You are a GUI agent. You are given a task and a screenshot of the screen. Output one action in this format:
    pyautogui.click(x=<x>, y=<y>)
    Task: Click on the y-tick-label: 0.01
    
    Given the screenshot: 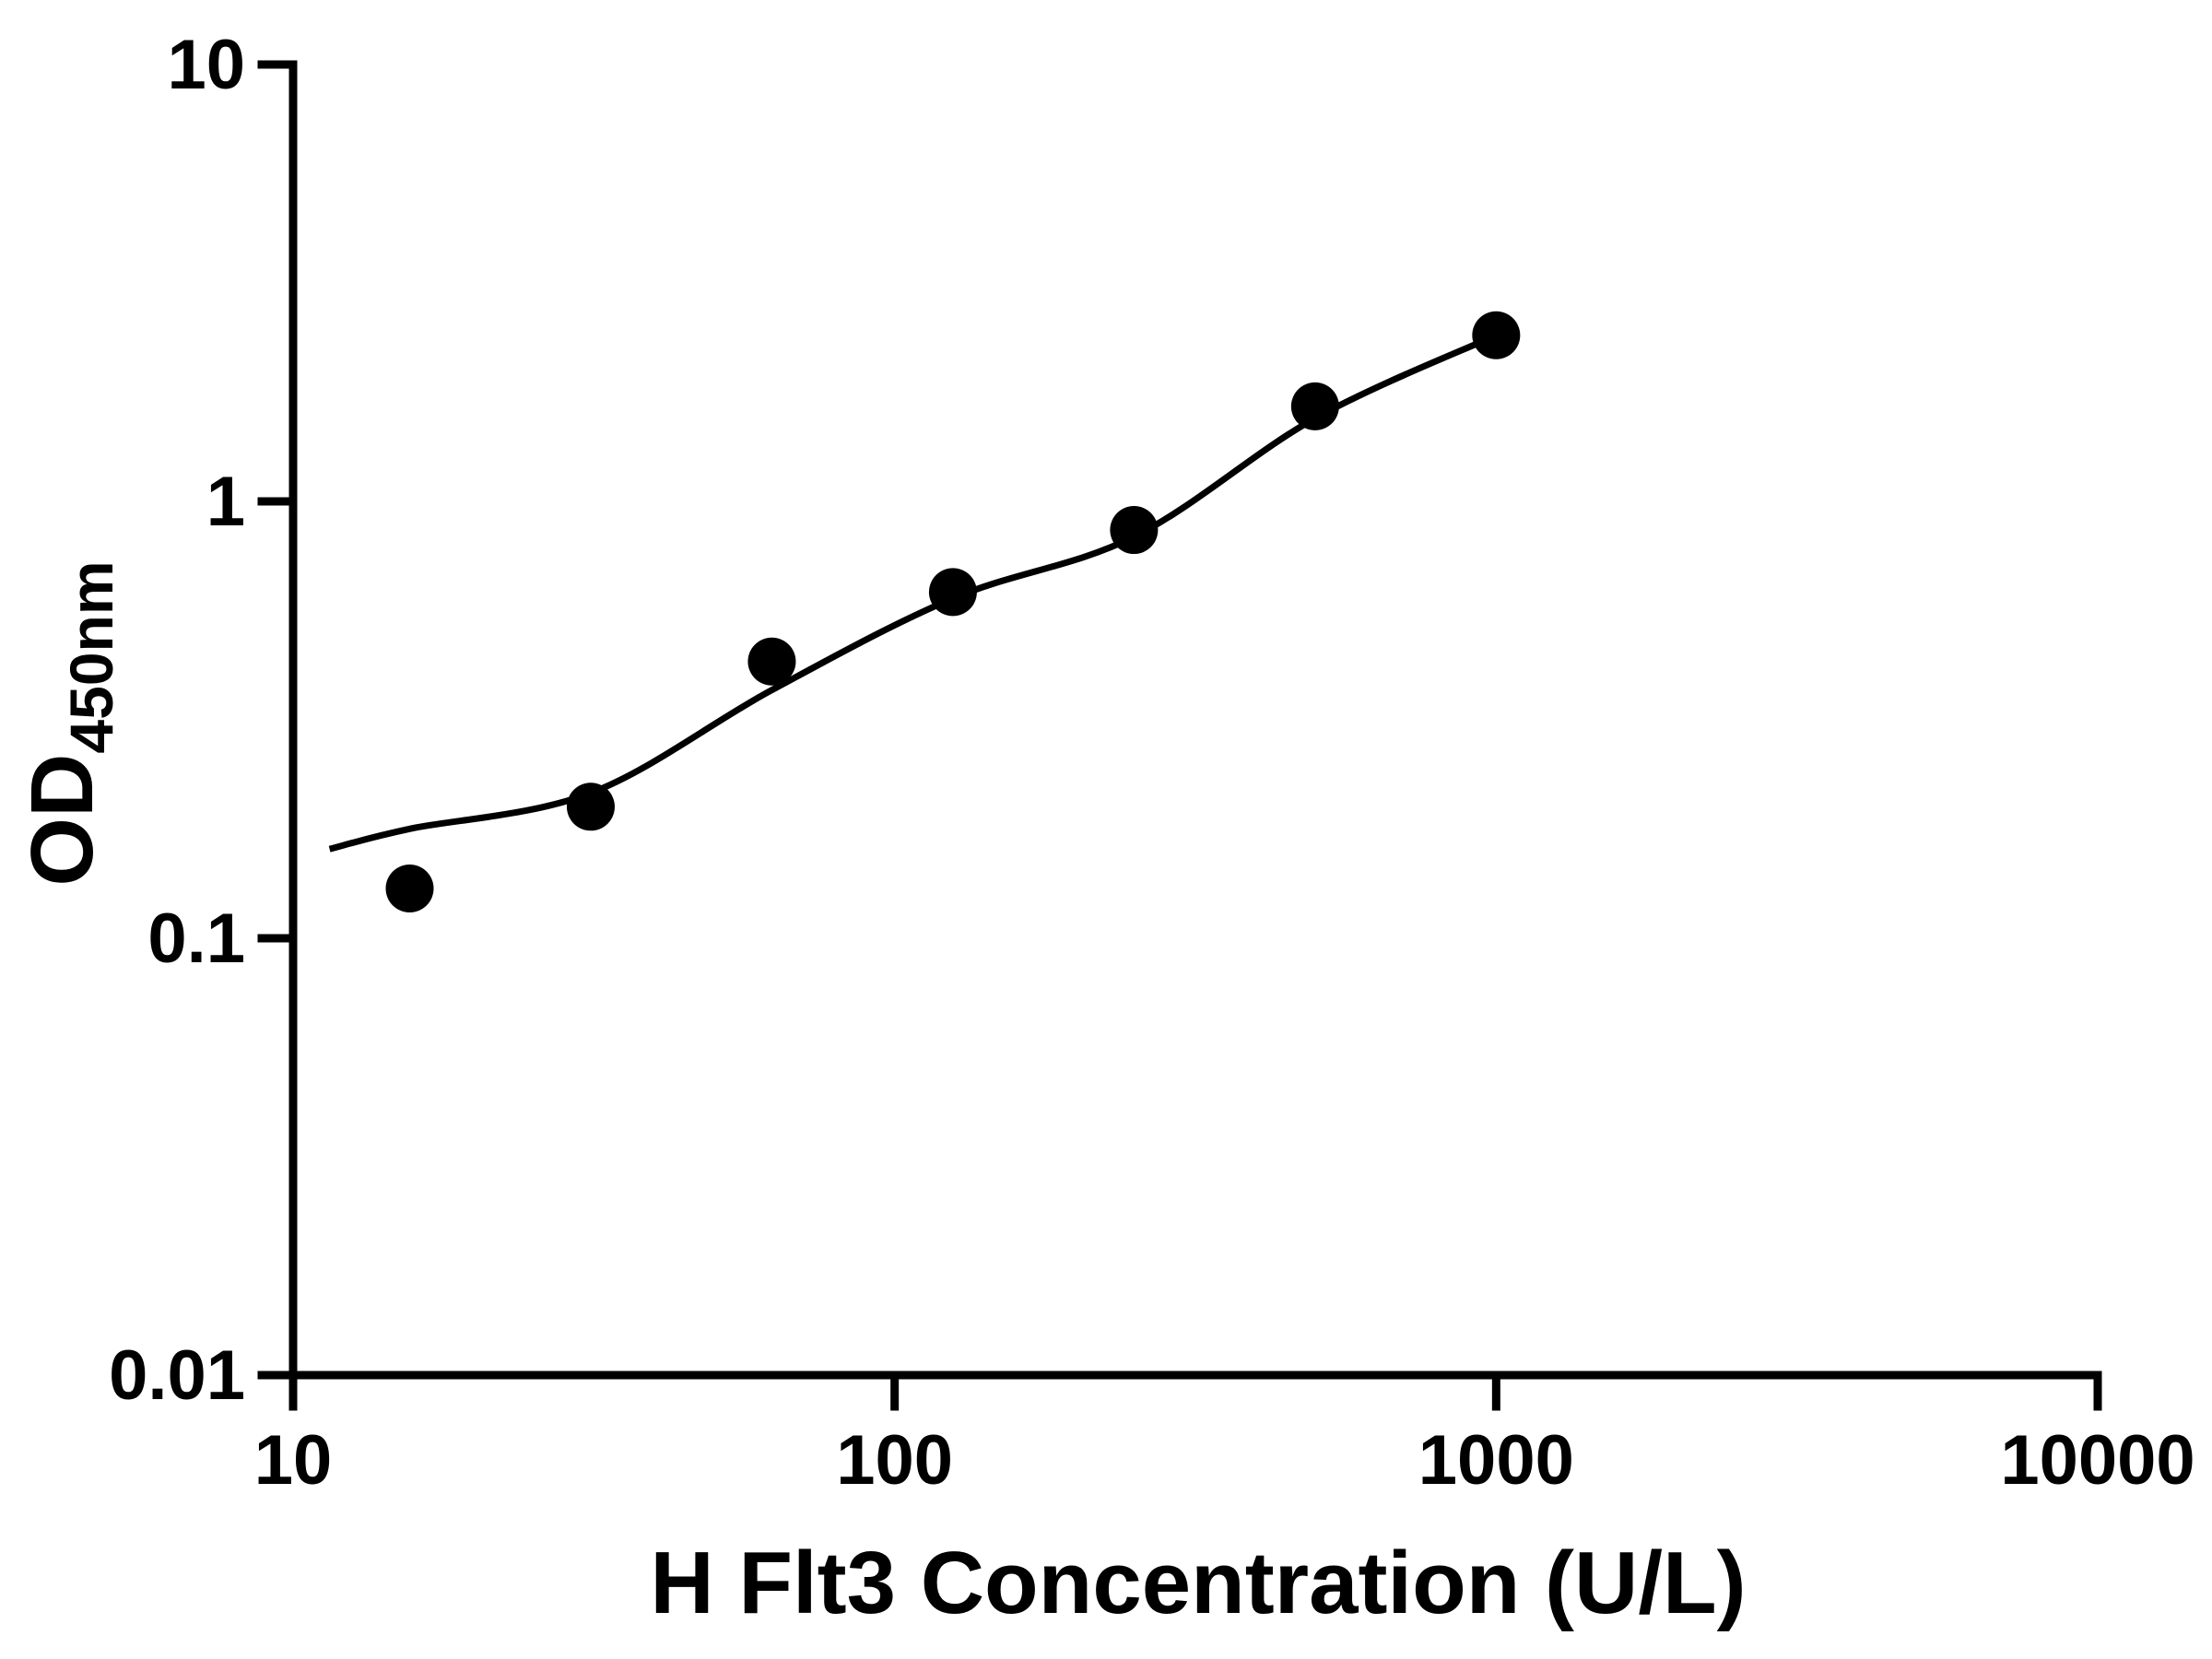 What is the action you would take?
    pyautogui.click(x=177, y=1375)
    